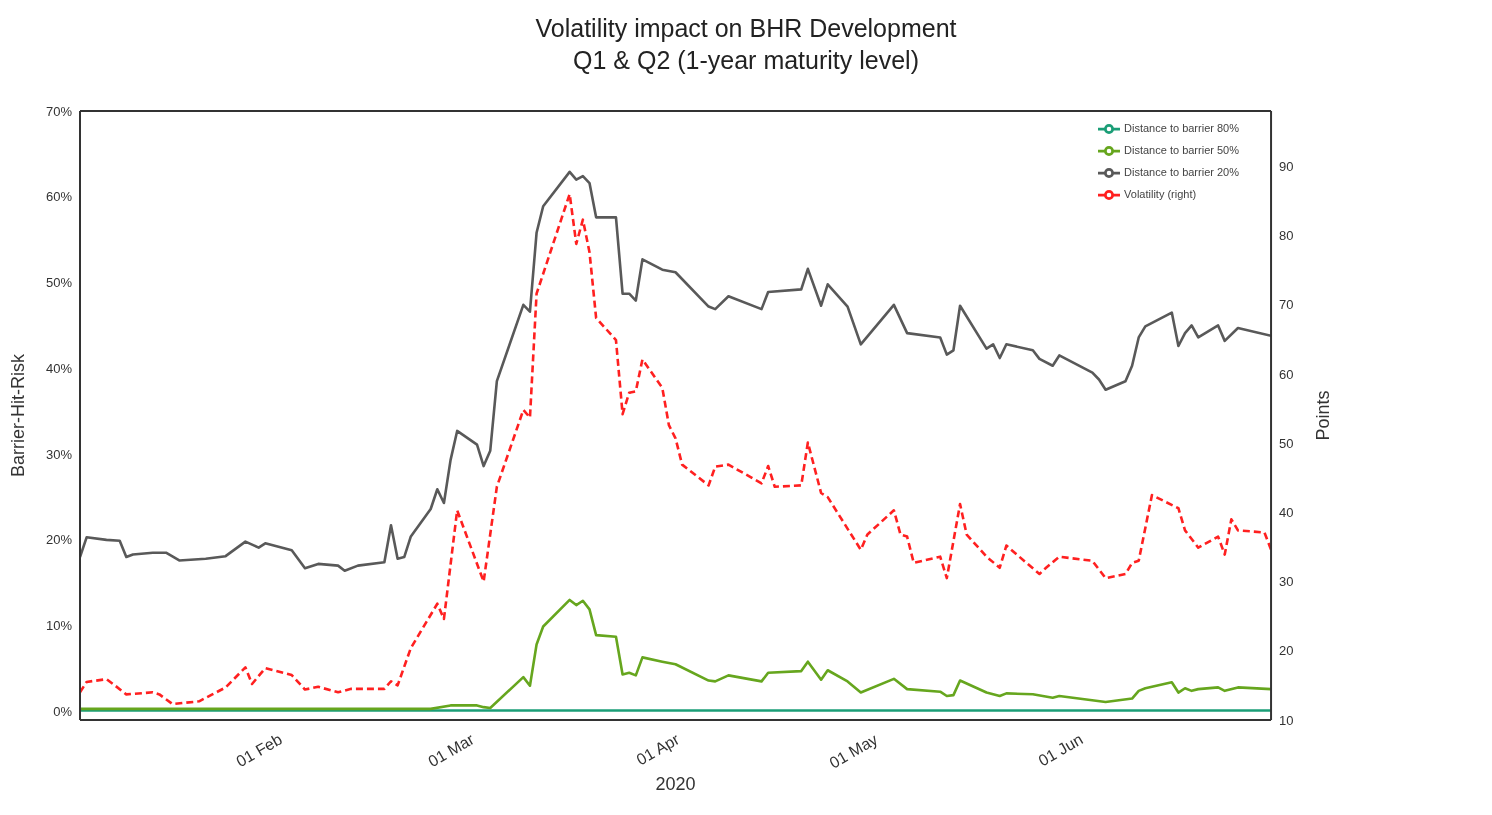 The width and height of the screenshot is (1492, 815). I want to click on x-tick-label: 01 Mar, so click(451, 750).